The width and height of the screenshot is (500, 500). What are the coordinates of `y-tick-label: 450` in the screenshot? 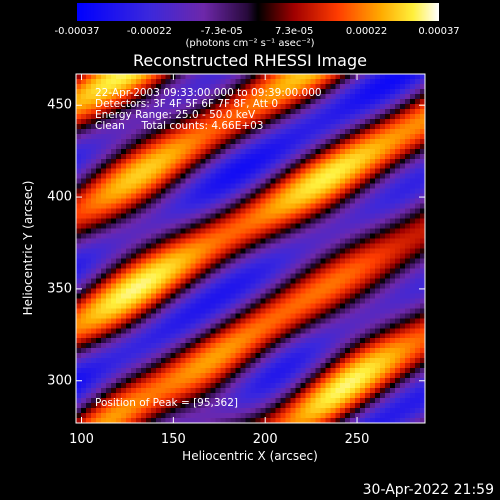 It's located at (59, 105).